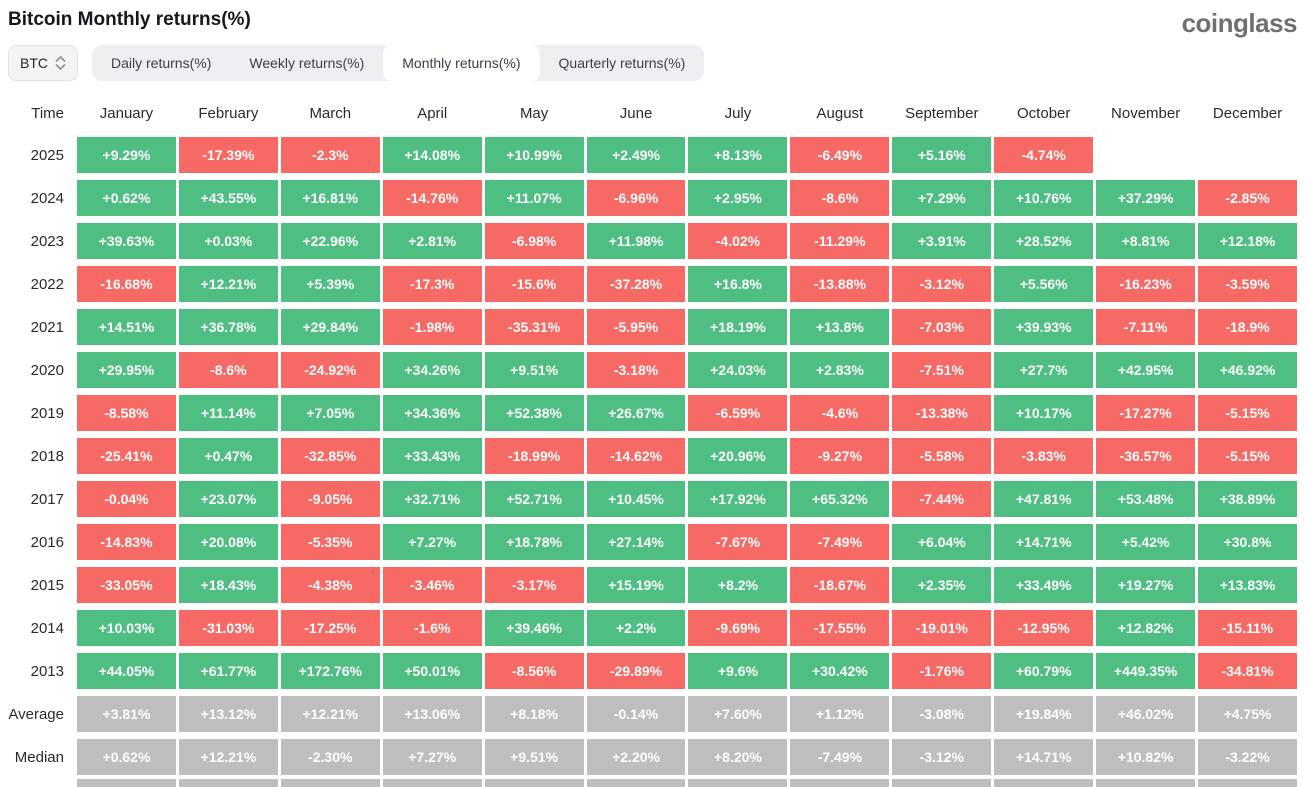 The image size is (1309, 787). What do you see at coordinates (126, 113) in the screenshot?
I see `column-header-january: January` at bounding box center [126, 113].